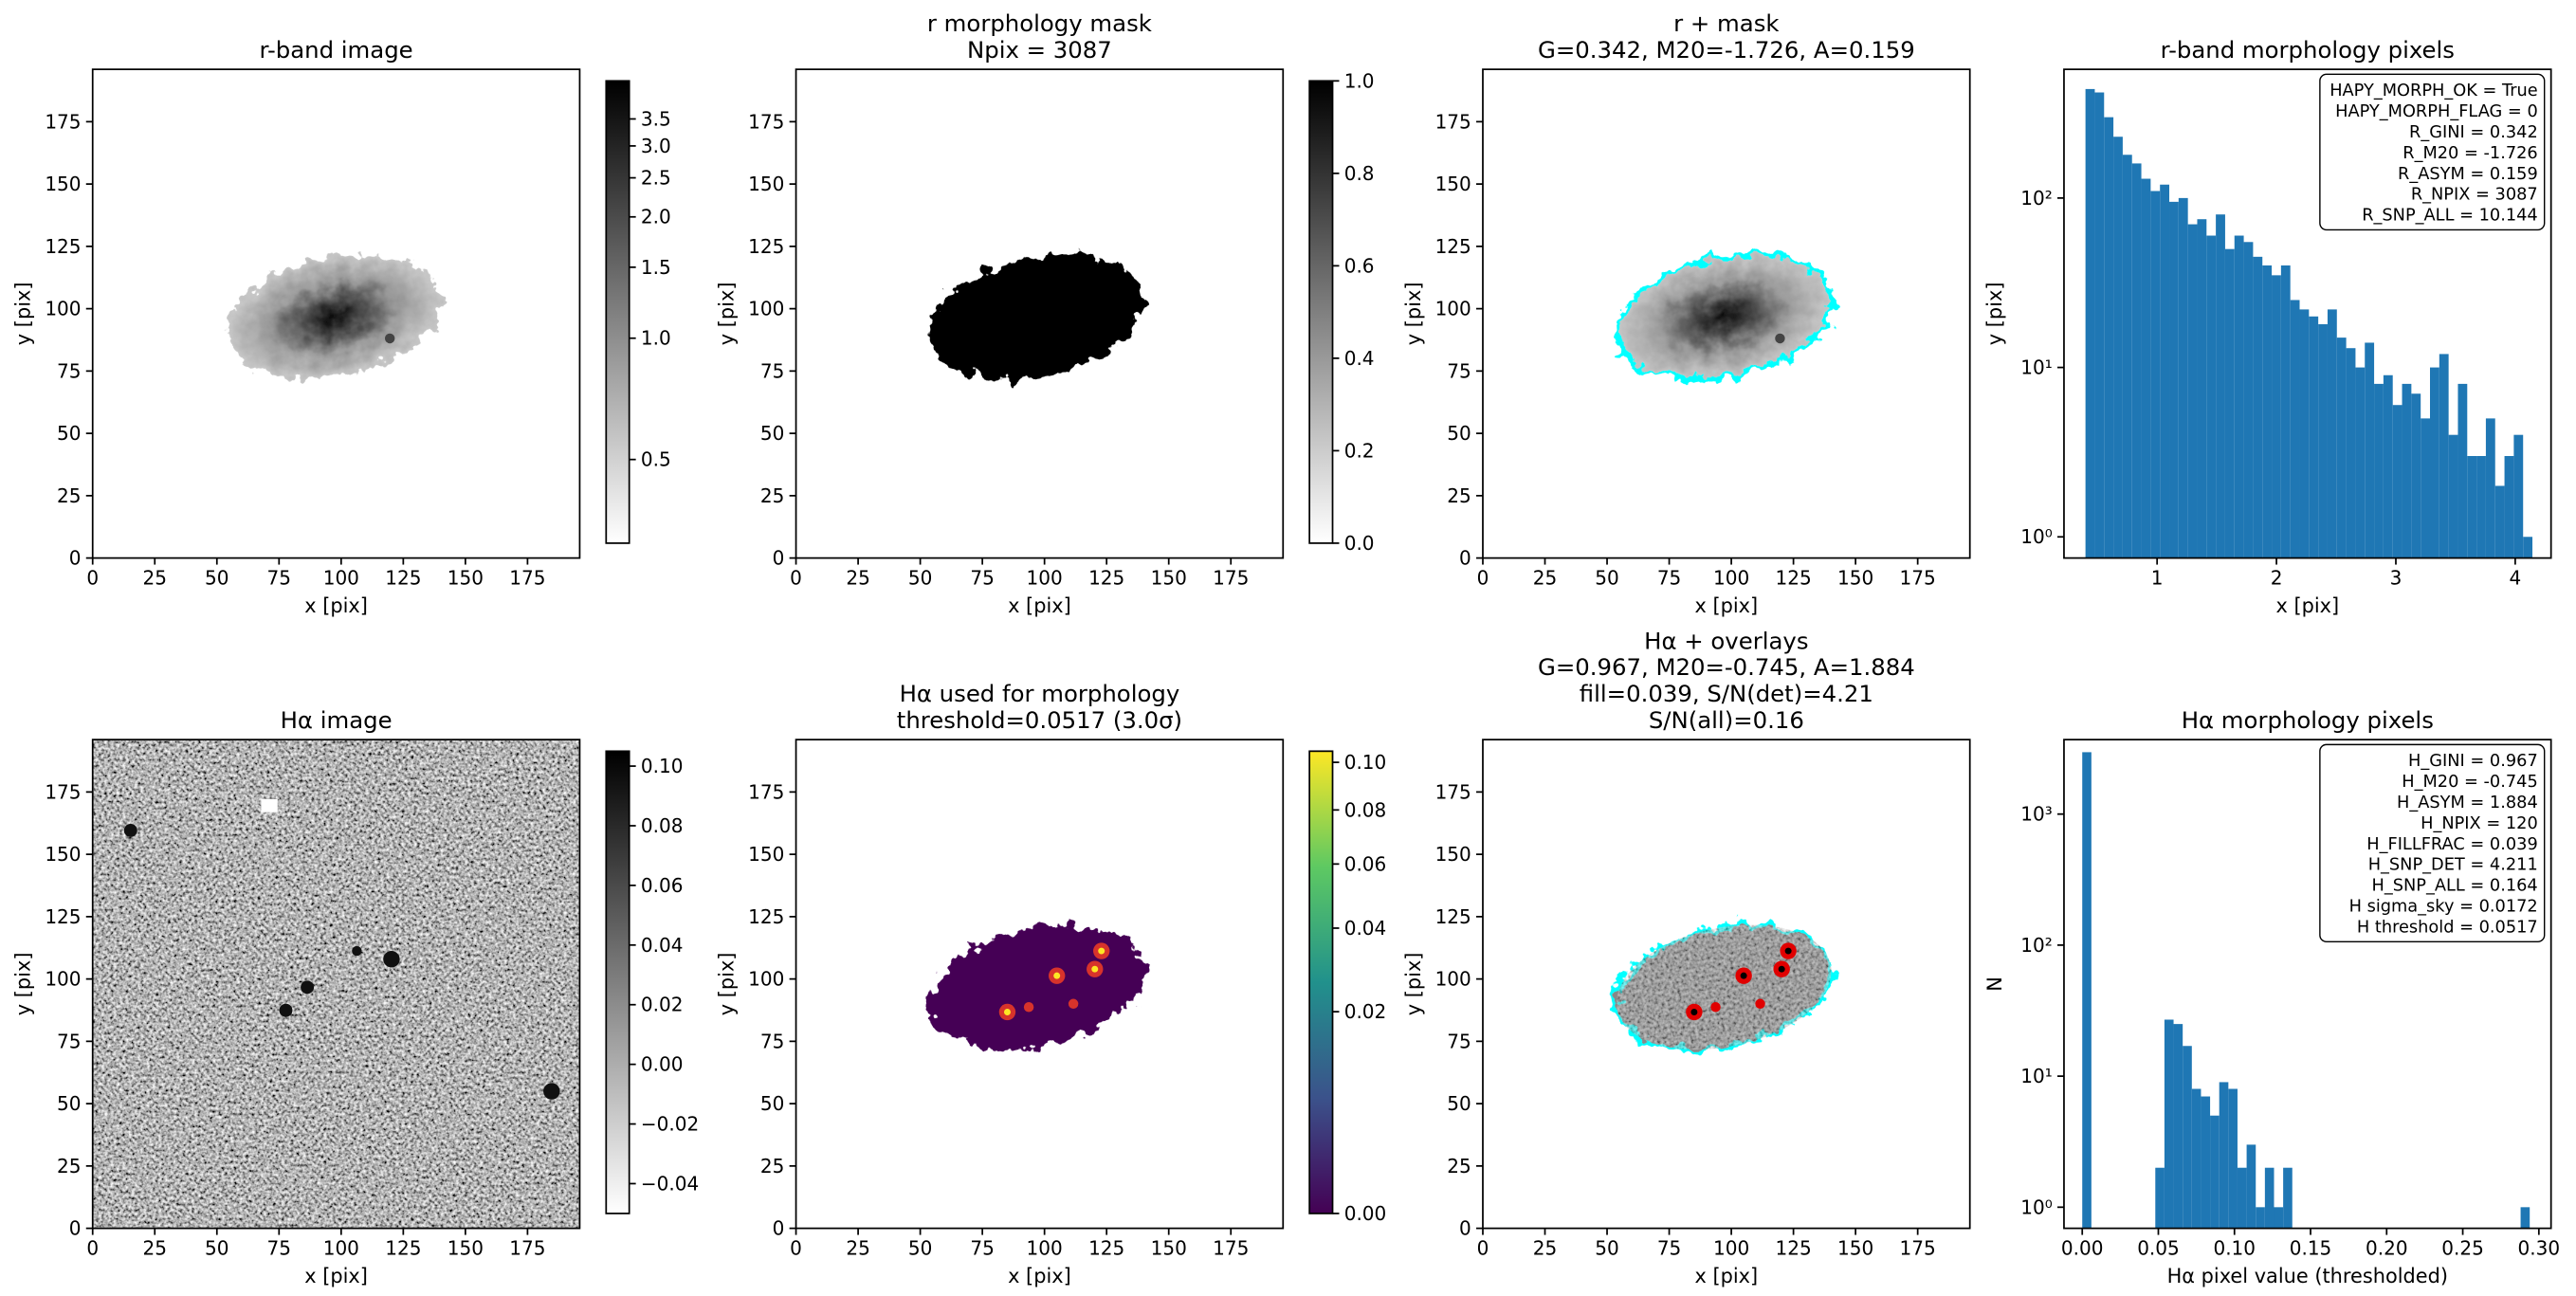  What do you see at coordinates (2036, 1076) in the screenshot?
I see `y-tick-label: 10¹` at bounding box center [2036, 1076].